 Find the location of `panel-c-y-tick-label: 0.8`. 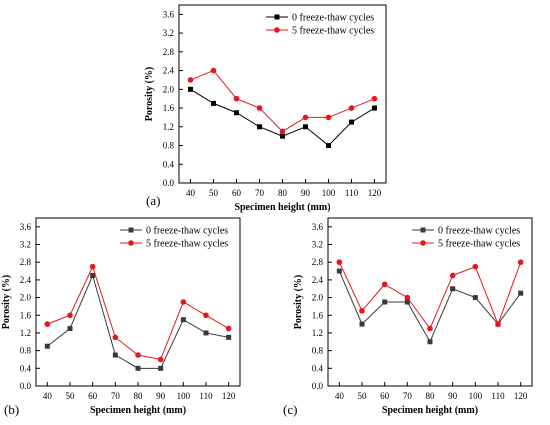

panel-c-y-tick-label: 0.8 is located at coordinates (318, 351).